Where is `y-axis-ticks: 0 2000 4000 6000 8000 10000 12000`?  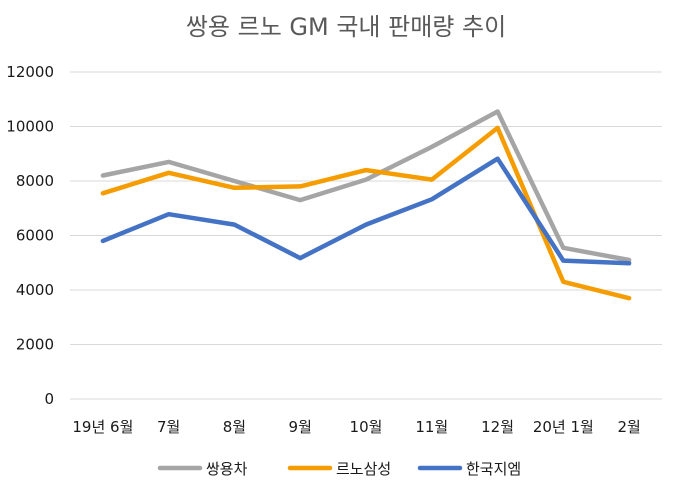
y-axis-ticks: 0 2000 4000 6000 8000 10000 12000 is located at coordinates (30, 235).